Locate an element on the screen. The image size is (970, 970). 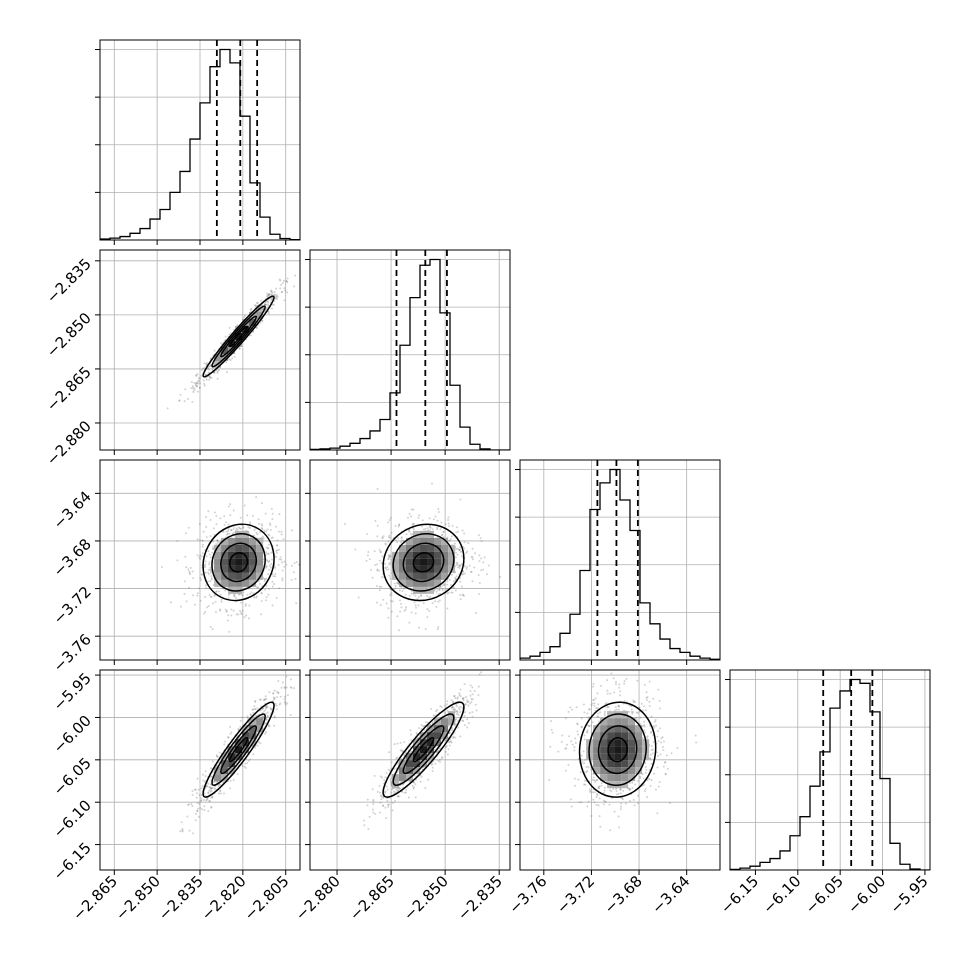
y-tick-label: −3.76 is located at coordinates (72, 652).